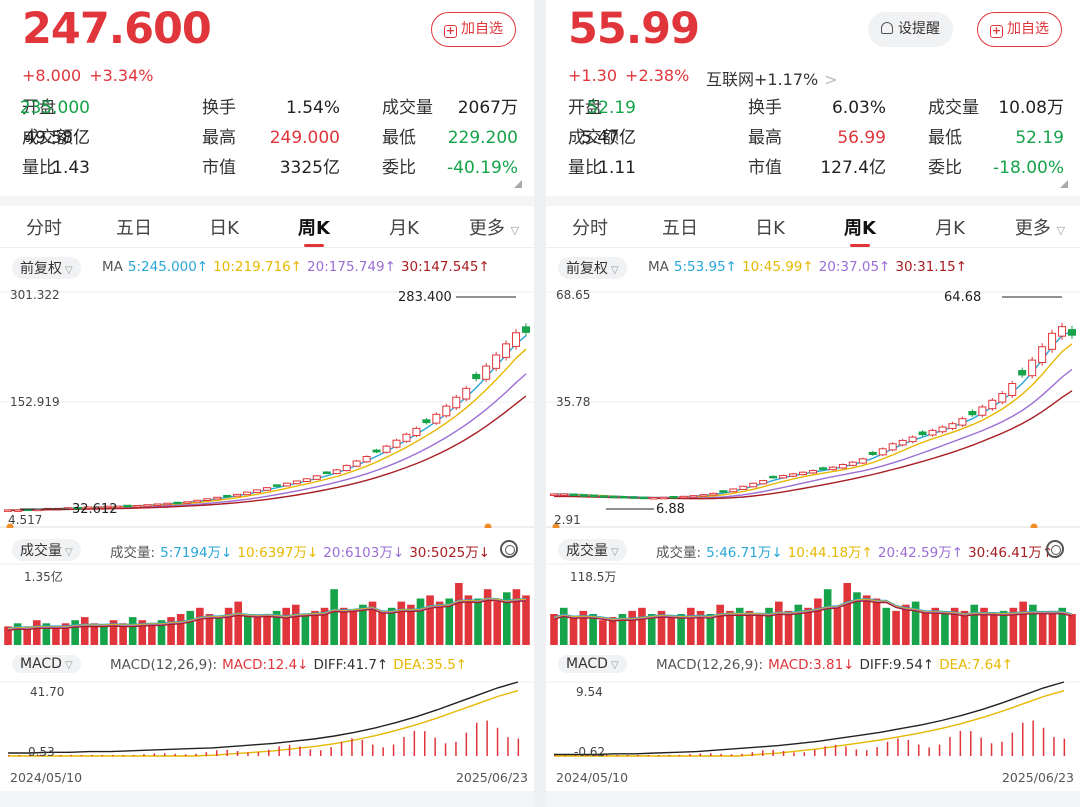 The width and height of the screenshot is (1080, 807). I want to click on stat-label: 换手, so click(219, 108).